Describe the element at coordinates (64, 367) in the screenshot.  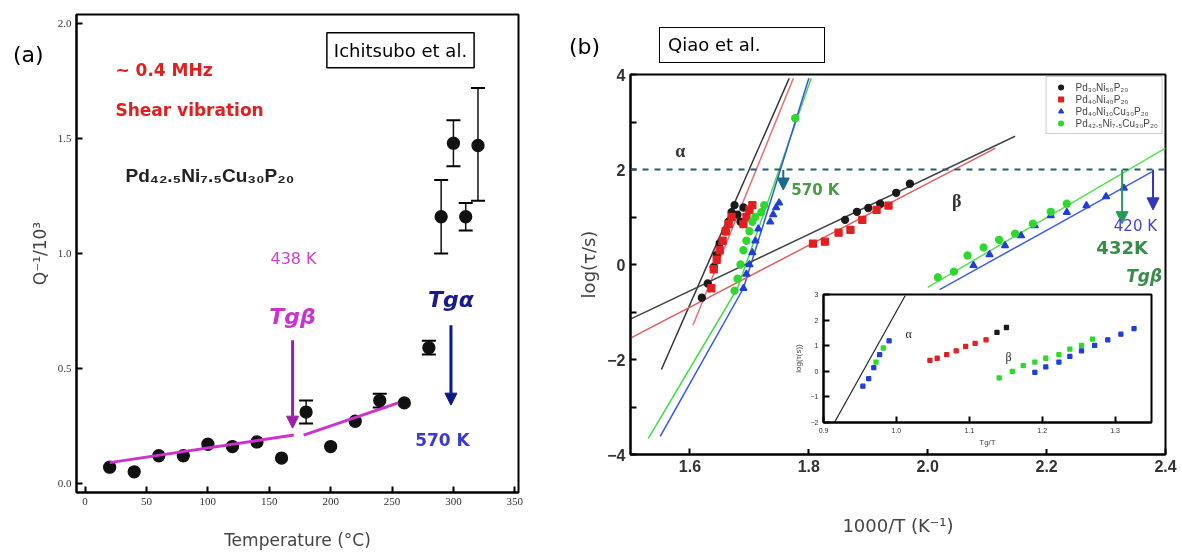
I see `y-tick-label: 0.5` at that location.